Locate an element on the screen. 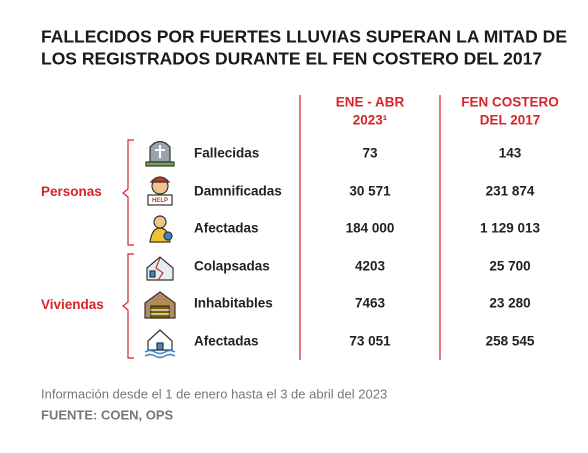 The height and width of the screenshot is (453, 588). cell-value: 4203 is located at coordinates (370, 266).